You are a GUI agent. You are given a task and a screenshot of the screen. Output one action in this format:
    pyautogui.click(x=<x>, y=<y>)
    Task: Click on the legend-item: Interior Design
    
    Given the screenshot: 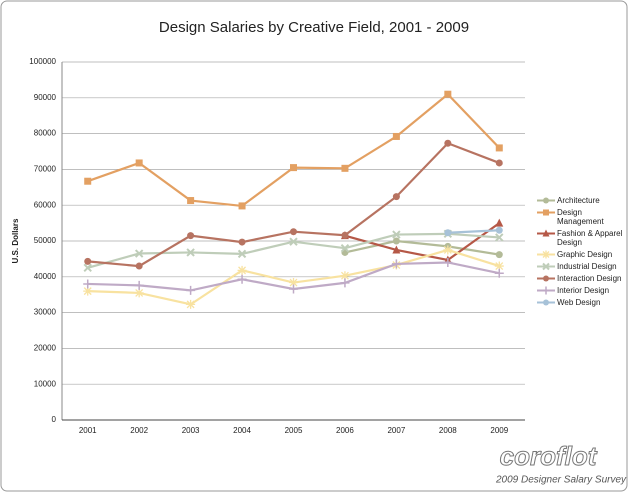 What is the action you would take?
    pyautogui.click(x=580, y=290)
    